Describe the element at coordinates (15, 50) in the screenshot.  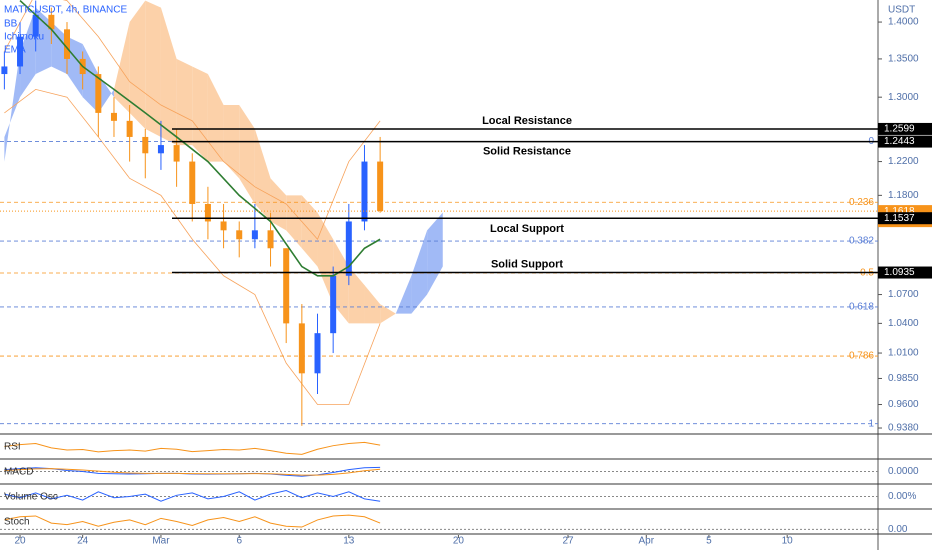
I see `legend-item: EMA` at that location.